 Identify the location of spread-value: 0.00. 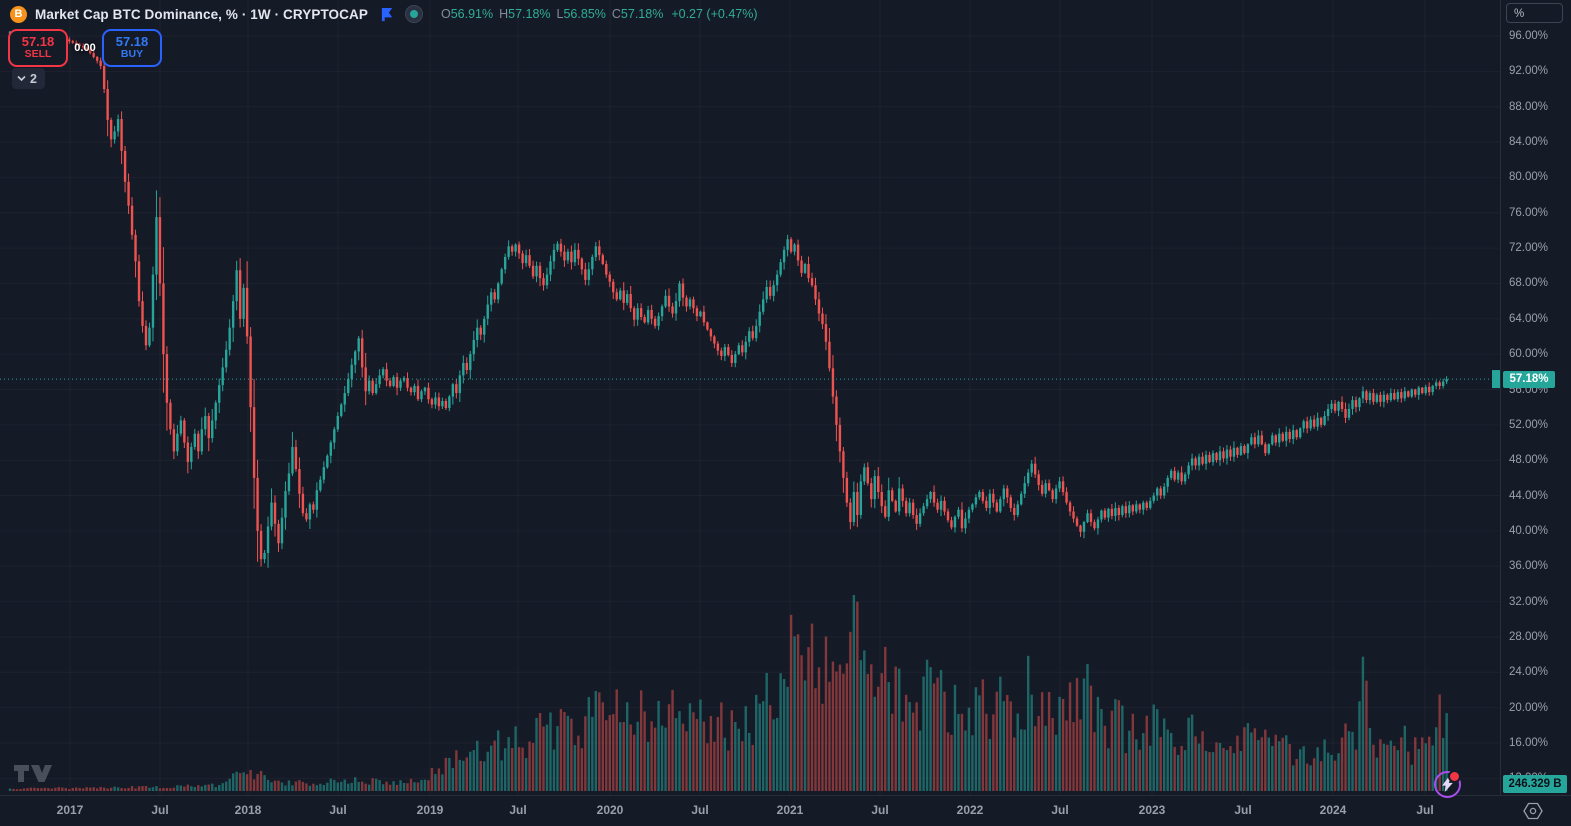
(85, 48).